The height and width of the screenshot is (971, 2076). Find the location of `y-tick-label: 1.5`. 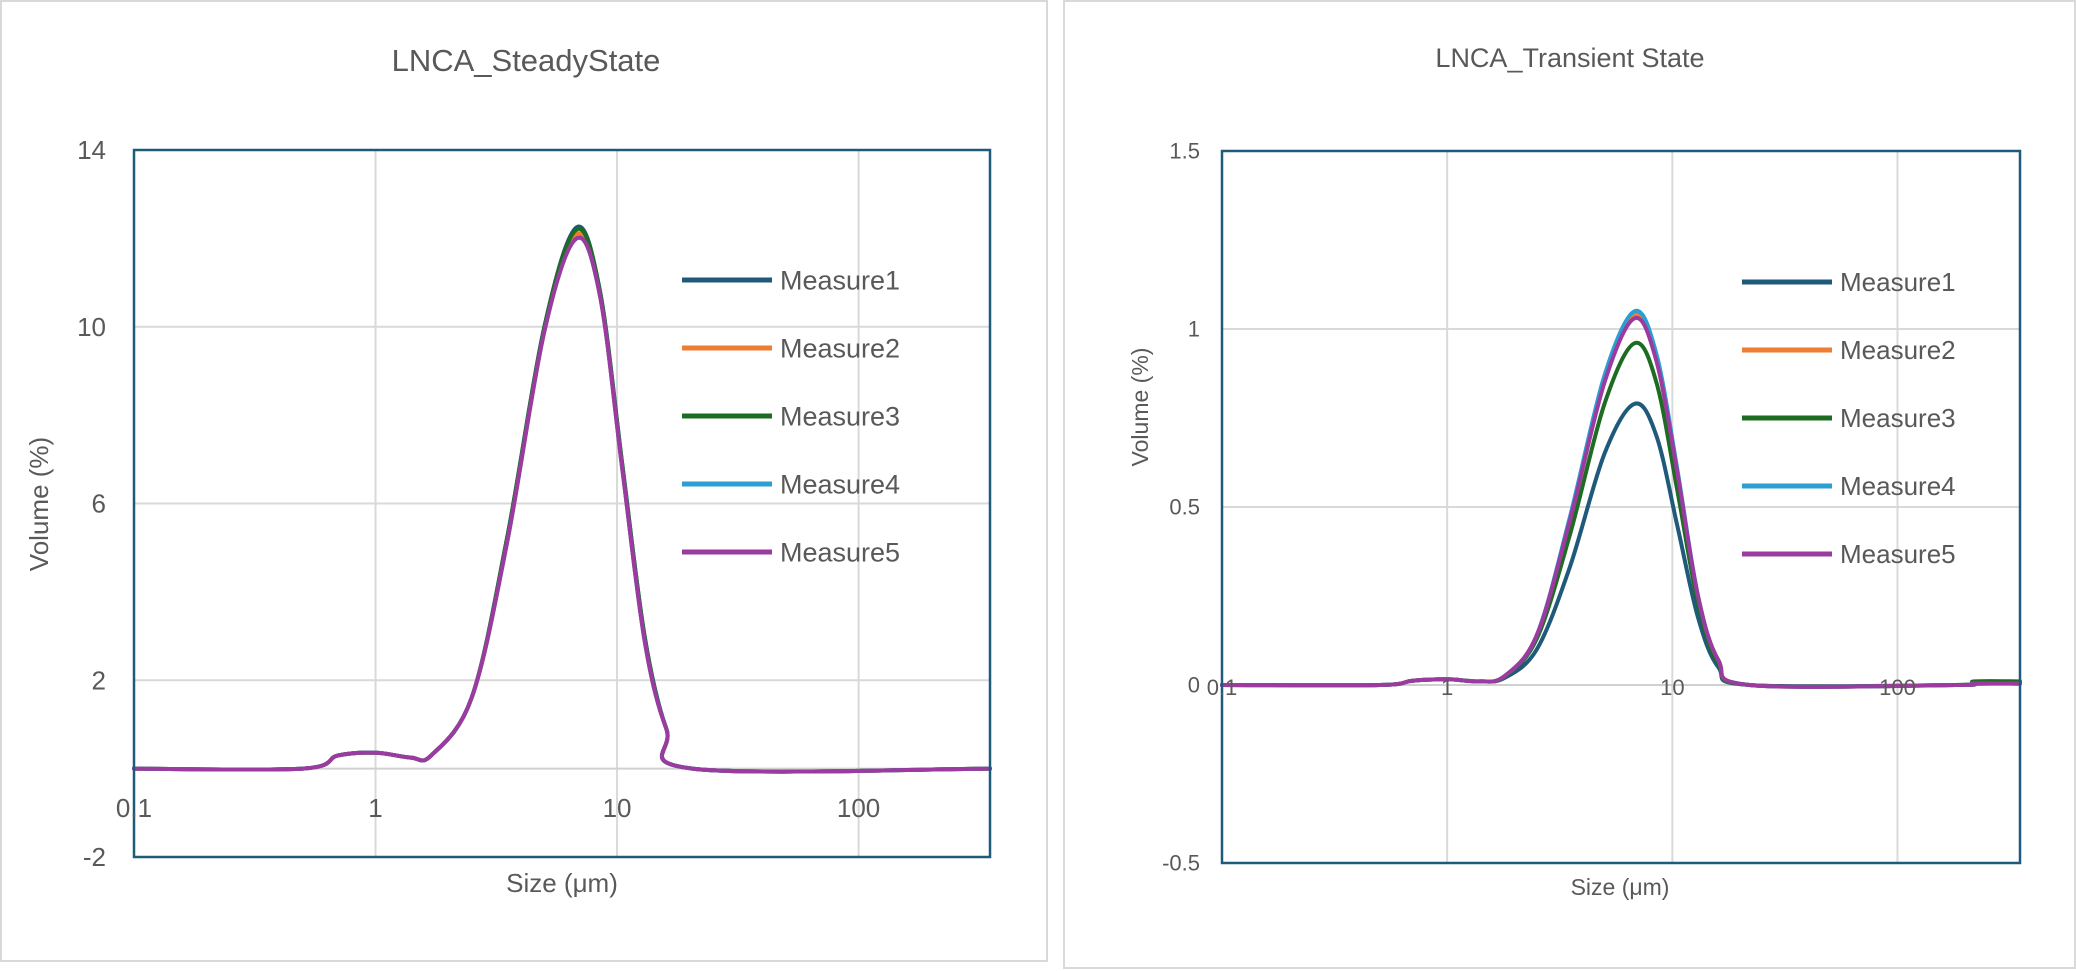

y-tick-label: 1.5 is located at coordinates (1184, 151).